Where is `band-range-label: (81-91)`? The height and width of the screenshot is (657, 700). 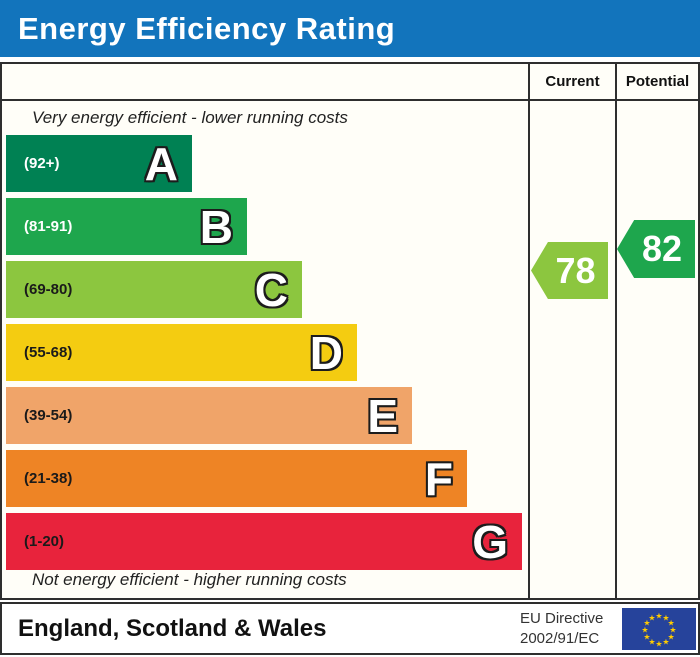 band-range-label: (81-91) is located at coordinates (48, 226).